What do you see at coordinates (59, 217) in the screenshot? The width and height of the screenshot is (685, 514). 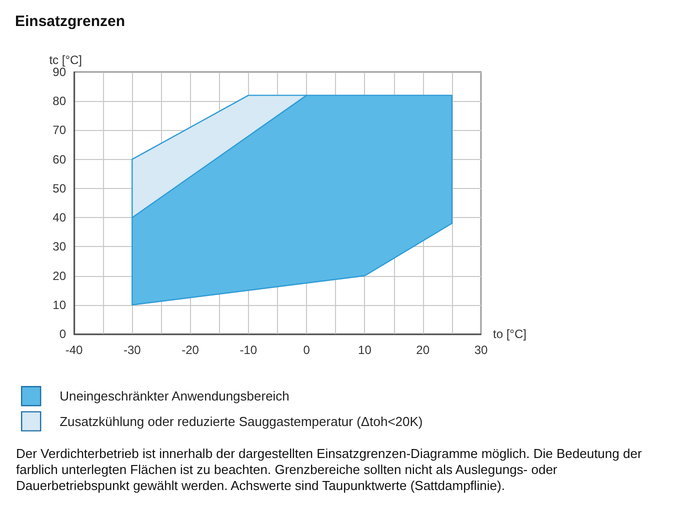 I see `y-tick-label: 40` at bounding box center [59, 217].